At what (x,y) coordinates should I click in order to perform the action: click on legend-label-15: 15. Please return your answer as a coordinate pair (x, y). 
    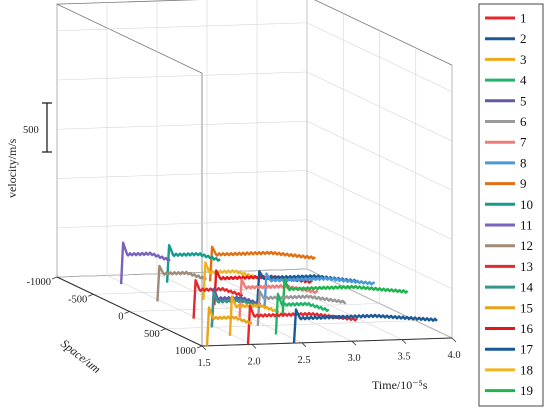
    Looking at the image, I should click on (526, 307).